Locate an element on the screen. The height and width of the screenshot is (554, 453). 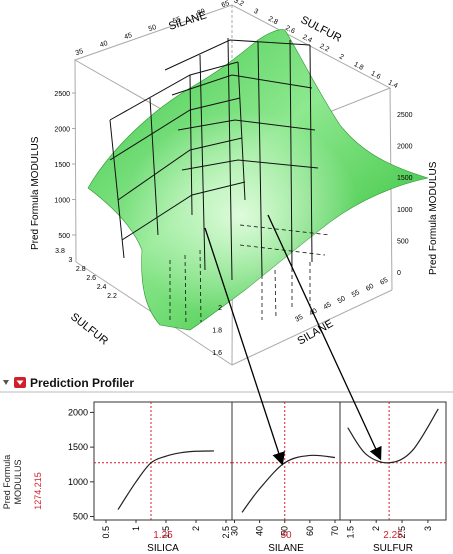
silane-front-tick: 60 is located at coordinates (370, 288).